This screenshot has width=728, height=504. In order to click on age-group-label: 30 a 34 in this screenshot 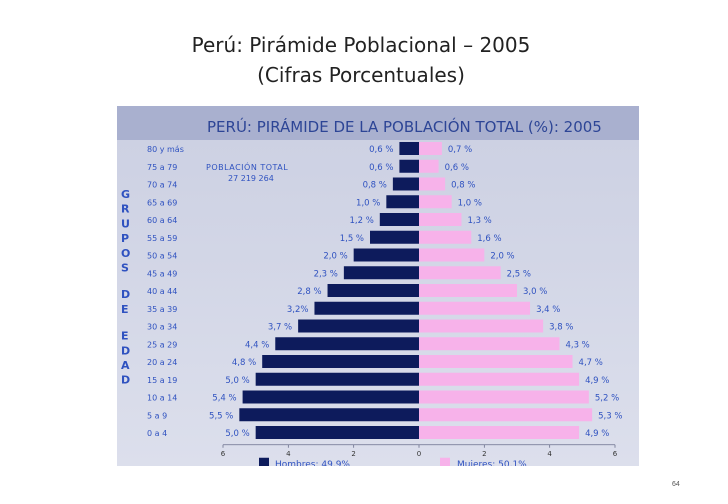, I will do `click(162, 327)`.